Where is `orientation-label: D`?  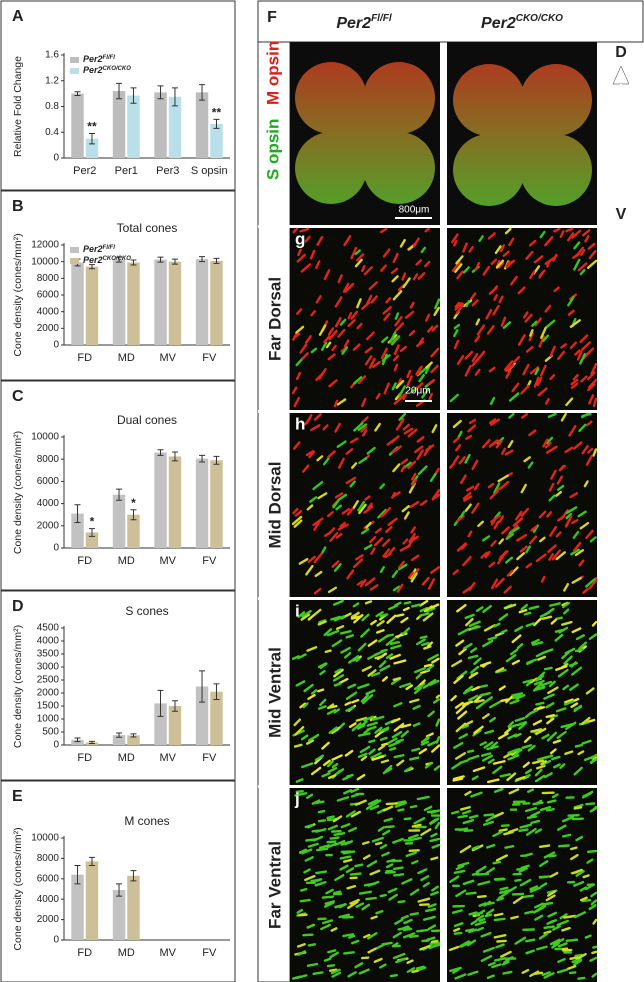 orientation-label: D is located at coordinates (621, 52).